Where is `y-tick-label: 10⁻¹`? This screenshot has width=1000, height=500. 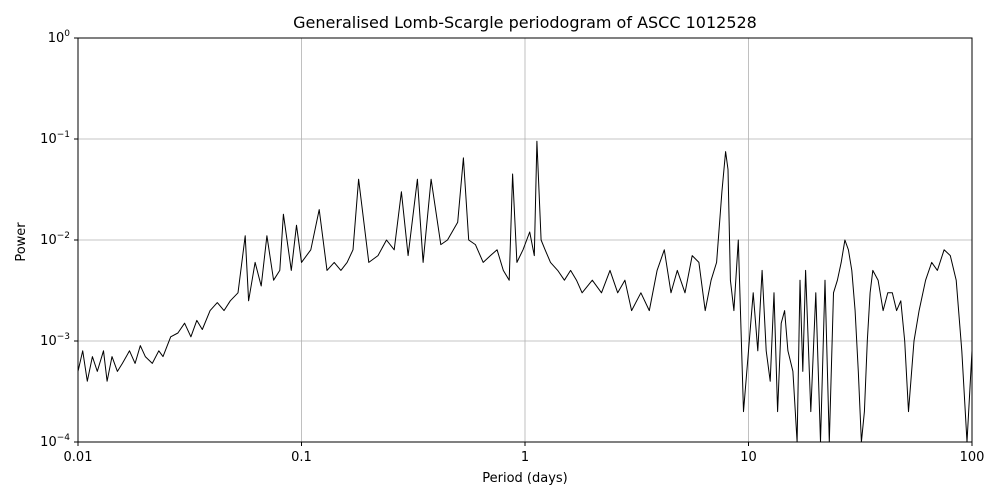
y-tick-label: 10⁻¹ is located at coordinates (55, 138).